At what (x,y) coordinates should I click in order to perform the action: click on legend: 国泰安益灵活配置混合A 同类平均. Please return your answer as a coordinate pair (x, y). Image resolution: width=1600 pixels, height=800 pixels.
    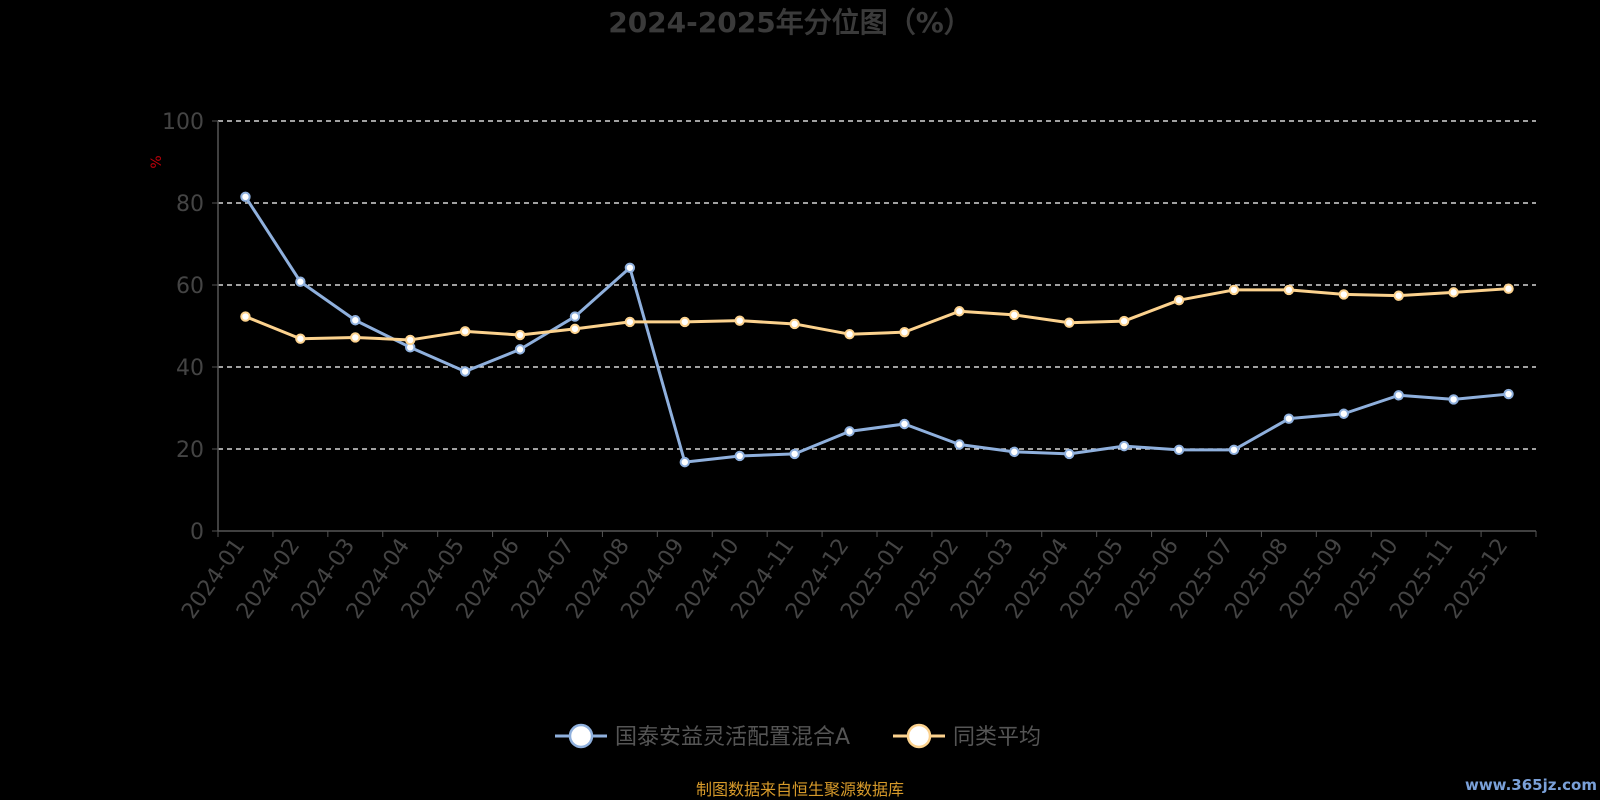
    Looking at the image, I should click on (798, 736).